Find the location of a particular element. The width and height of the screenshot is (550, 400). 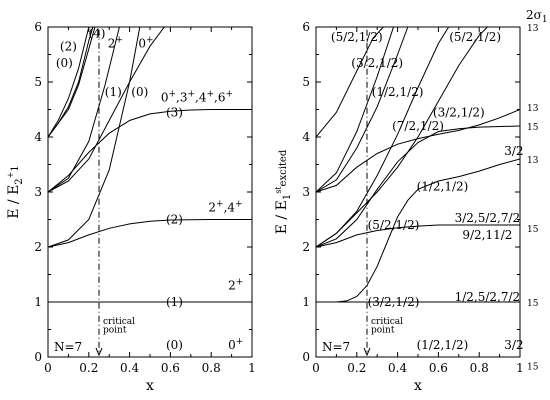

panel-right-xtick-label: 0.6 is located at coordinates (438, 368).